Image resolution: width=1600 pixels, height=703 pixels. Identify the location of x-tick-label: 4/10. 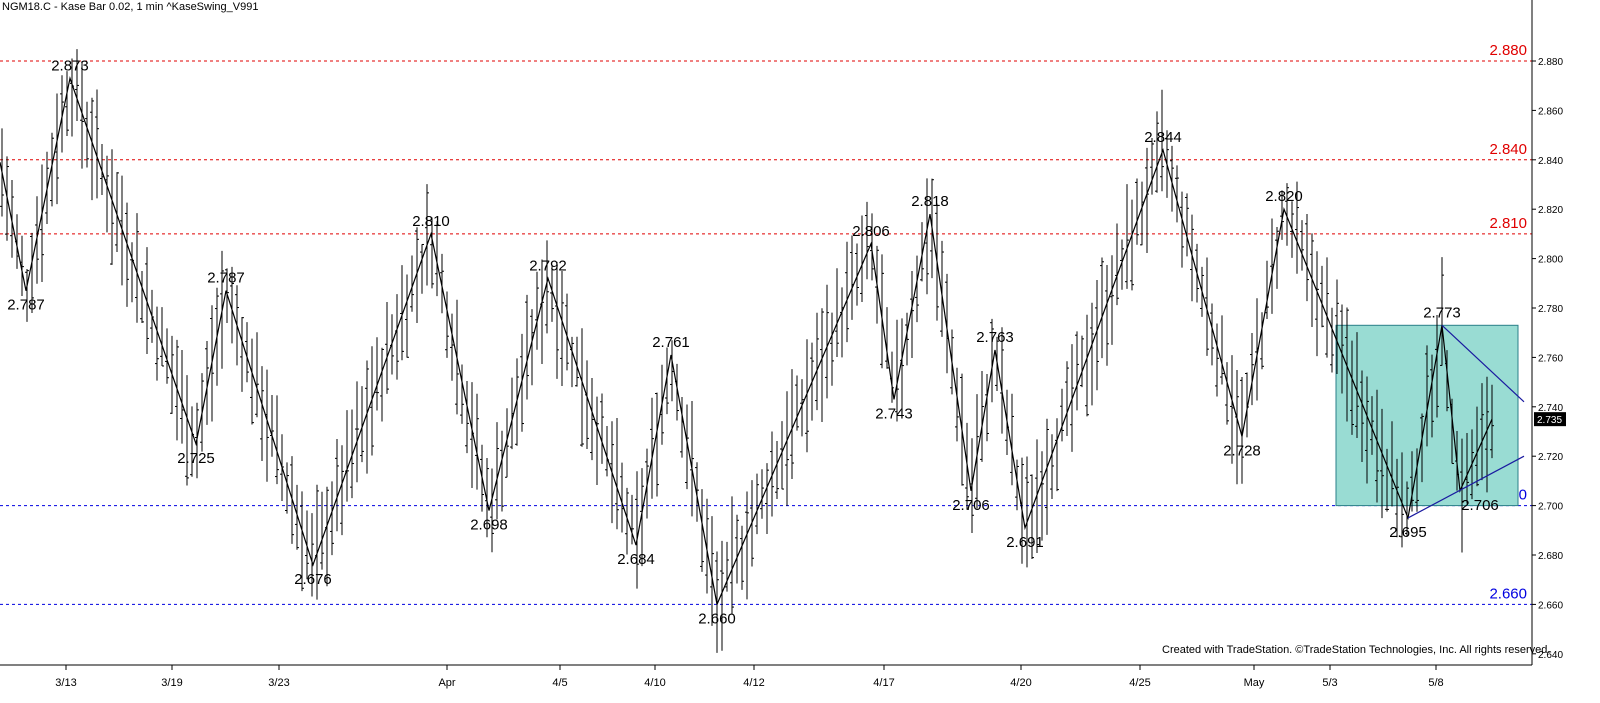
(654, 683).